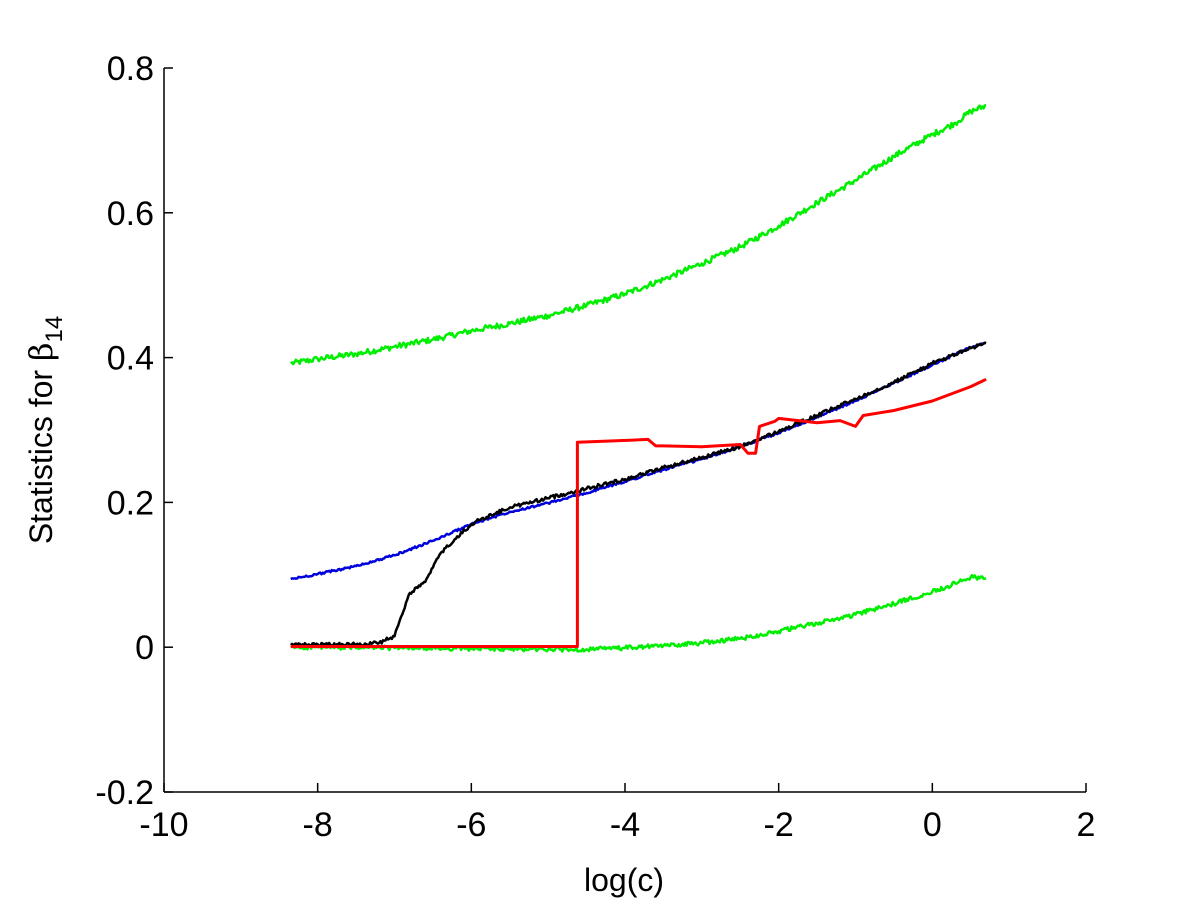 This screenshot has width=1200, height=901. Describe the element at coordinates (130, 359) in the screenshot. I see `y-tick-label: 0.4` at that location.